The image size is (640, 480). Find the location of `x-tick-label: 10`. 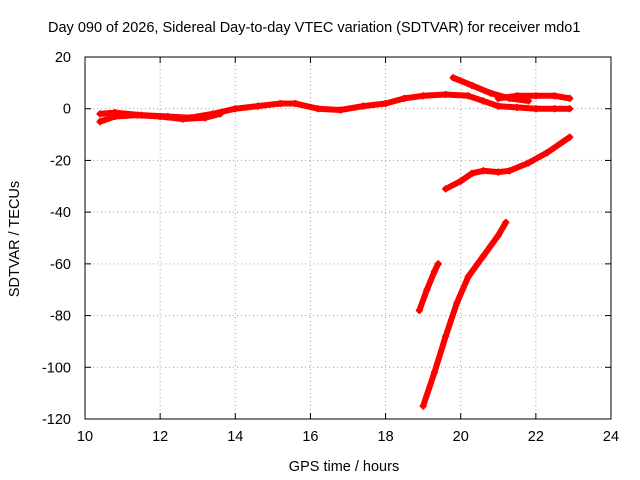

x-tick-label: 10 is located at coordinates (85, 437).